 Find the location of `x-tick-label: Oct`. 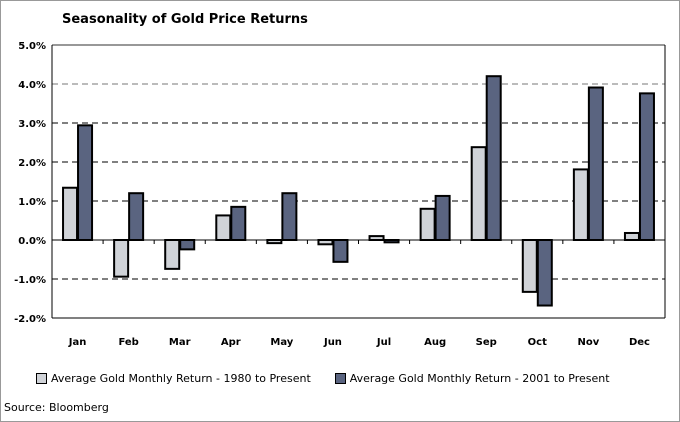

x-tick-label: Oct is located at coordinates (537, 342).